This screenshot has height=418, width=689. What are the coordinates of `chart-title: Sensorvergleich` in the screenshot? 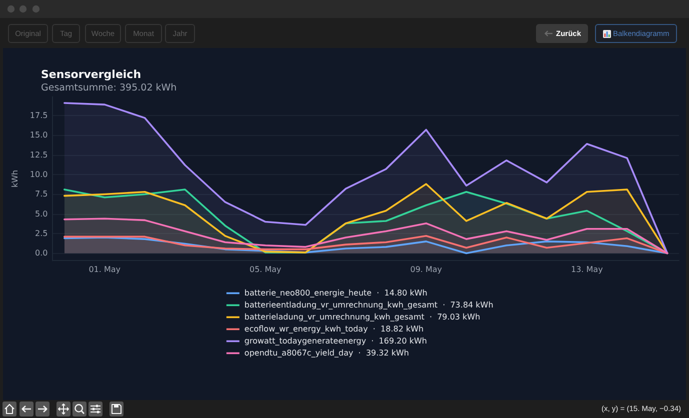 It's located at (91, 74).